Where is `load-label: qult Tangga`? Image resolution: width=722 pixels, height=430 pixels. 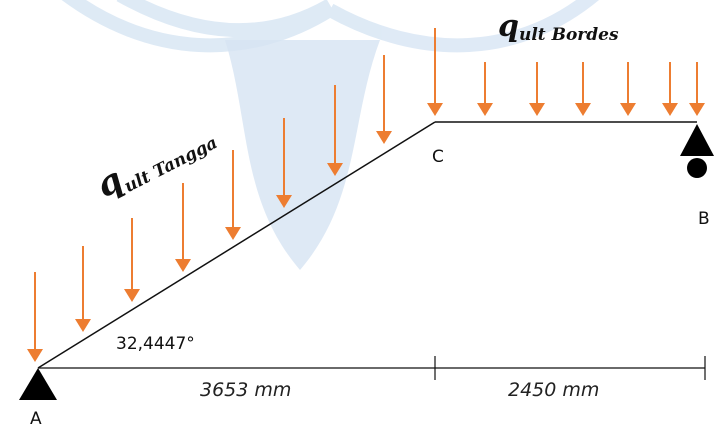
load-label: qult Tangga is located at coordinates (155, 160).